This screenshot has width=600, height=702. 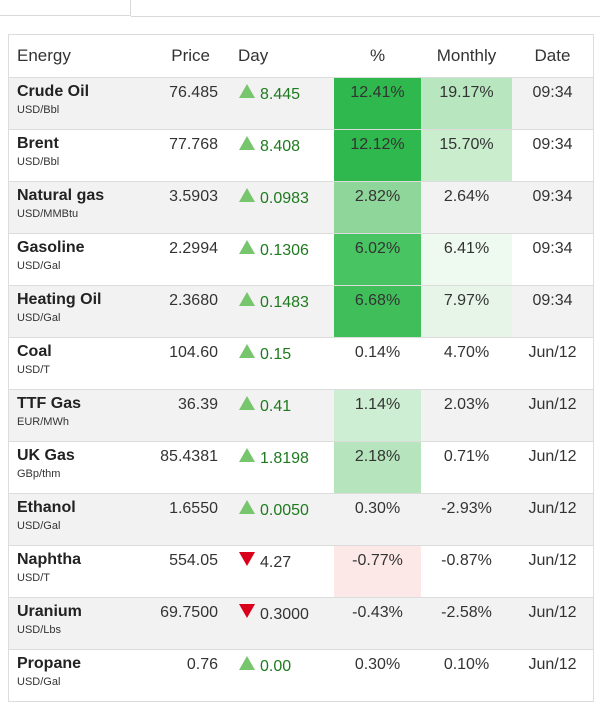 I want to click on commodity-name: TTF Gas, so click(x=49, y=403).